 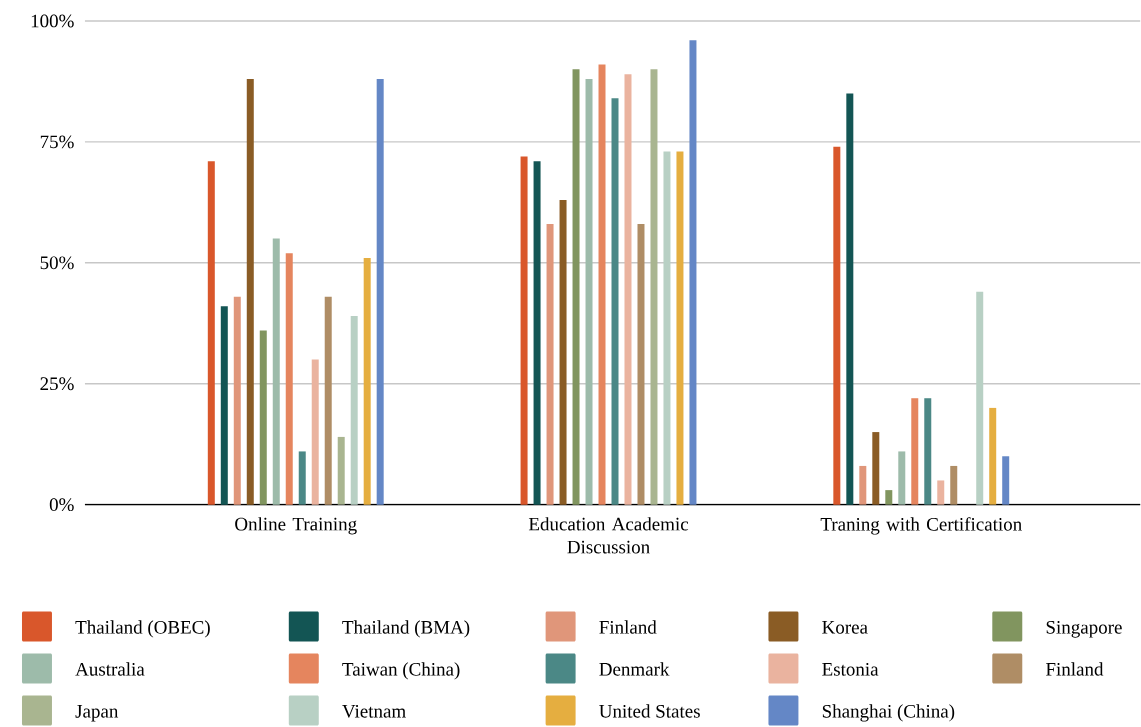 What do you see at coordinates (61, 504) in the screenshot?
I see `y-tick-label: 0%` at bounding box center [61, 504].